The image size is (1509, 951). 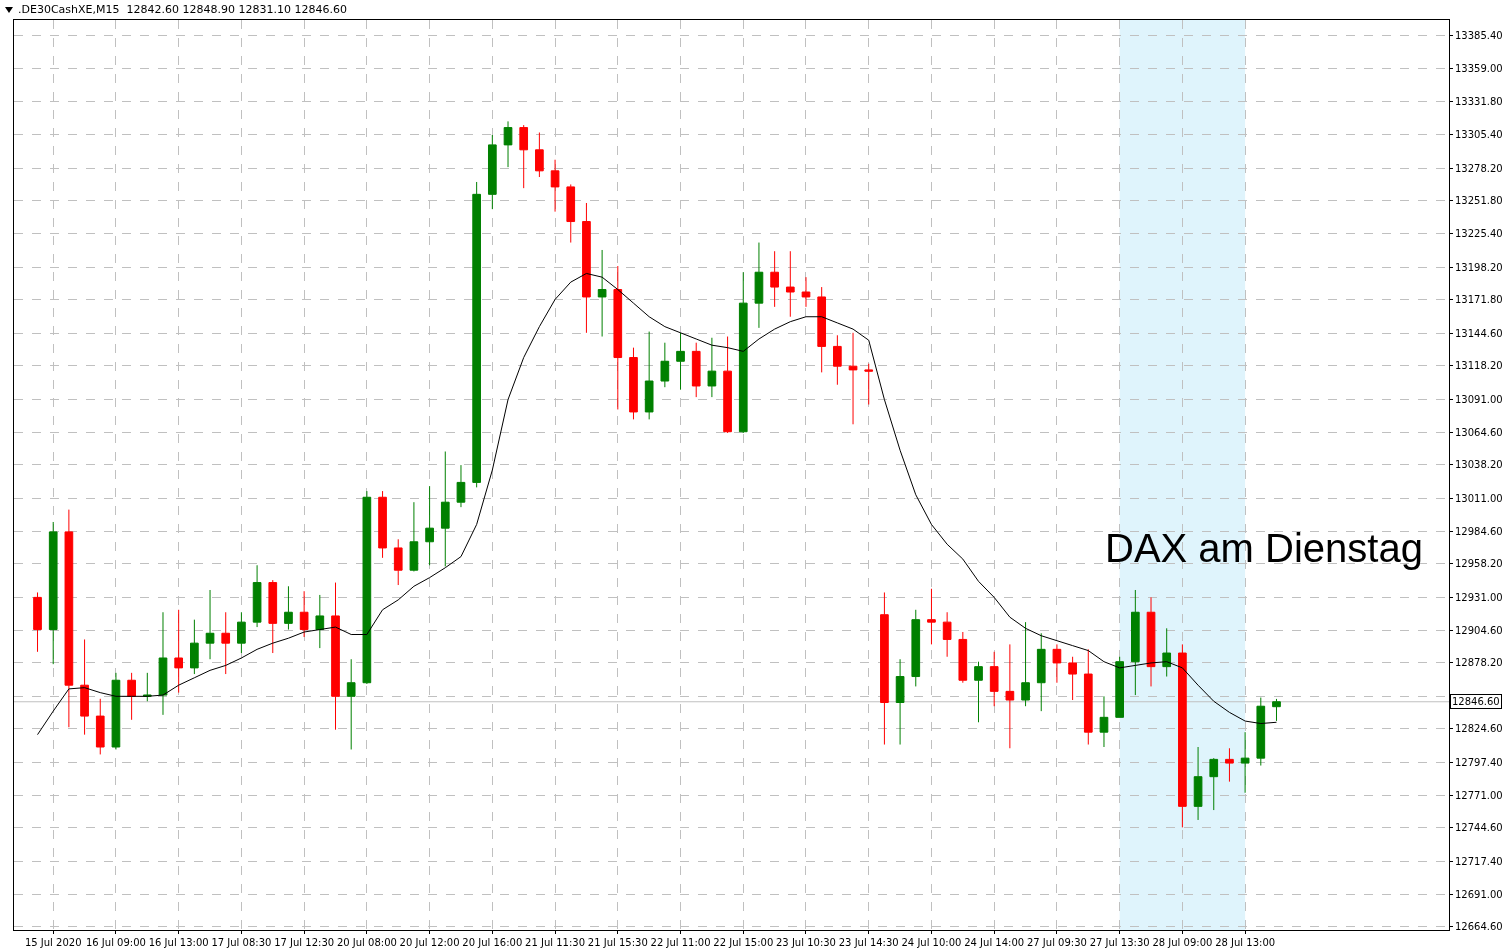 What do you see at coordinates (1479, 333) in the screenshot?
I see `y-tick-label: 13144.60` at bounding box center [1479, 333].